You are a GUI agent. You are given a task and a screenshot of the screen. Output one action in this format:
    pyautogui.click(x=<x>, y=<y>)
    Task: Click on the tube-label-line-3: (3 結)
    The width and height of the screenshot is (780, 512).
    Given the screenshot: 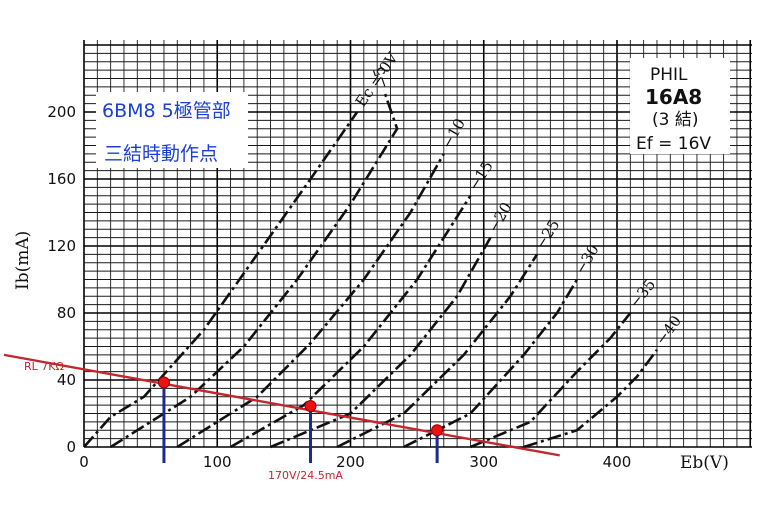 What is the action you would take?
    pyautogui.click(x=675, y=120)
    